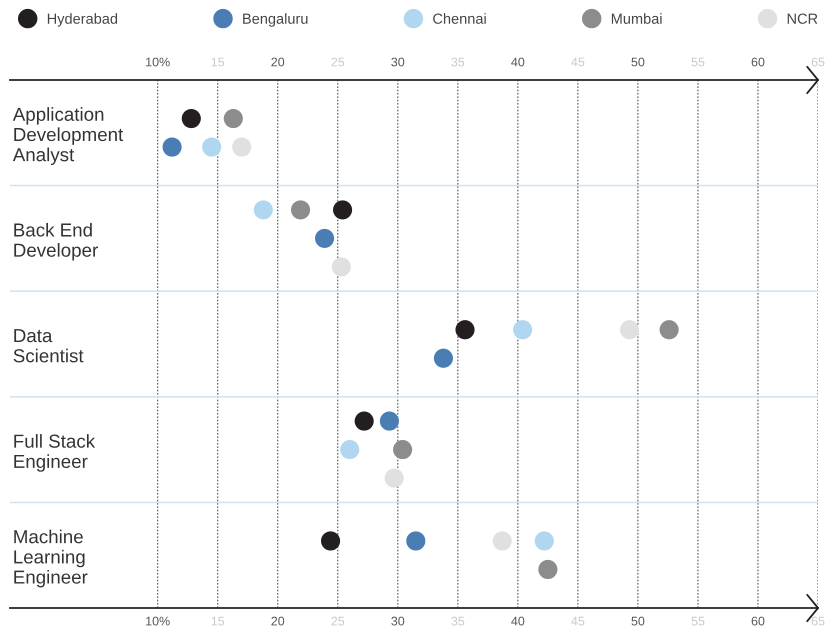 This screenshot has width=837, height=638. I want to click on x-tick-label: 50, so click(637, 621).